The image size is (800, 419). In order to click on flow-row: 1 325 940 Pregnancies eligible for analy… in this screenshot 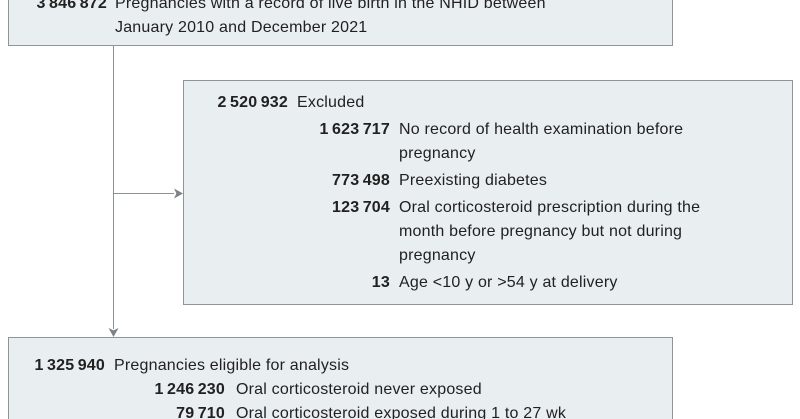, I will do `click(340, 366)`.